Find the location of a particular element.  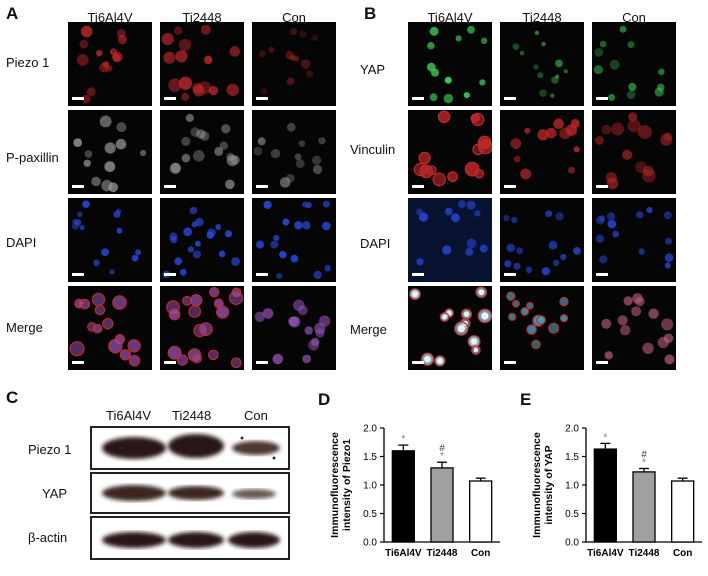

panel-c-col-ti2448: Ti2448 is located at coordinates (192, 415).